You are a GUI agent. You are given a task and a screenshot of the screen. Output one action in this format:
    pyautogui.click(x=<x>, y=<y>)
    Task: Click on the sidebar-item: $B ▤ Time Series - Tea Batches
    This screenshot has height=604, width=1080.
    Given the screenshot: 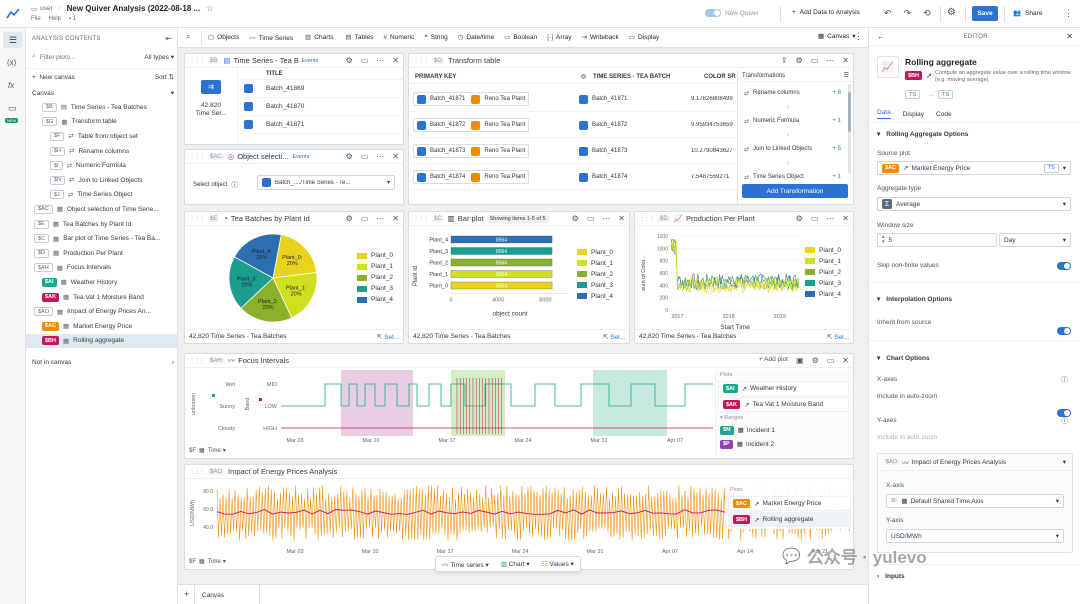 What is the action you would take?
    pyautogui.click(x=102, y=107)
    